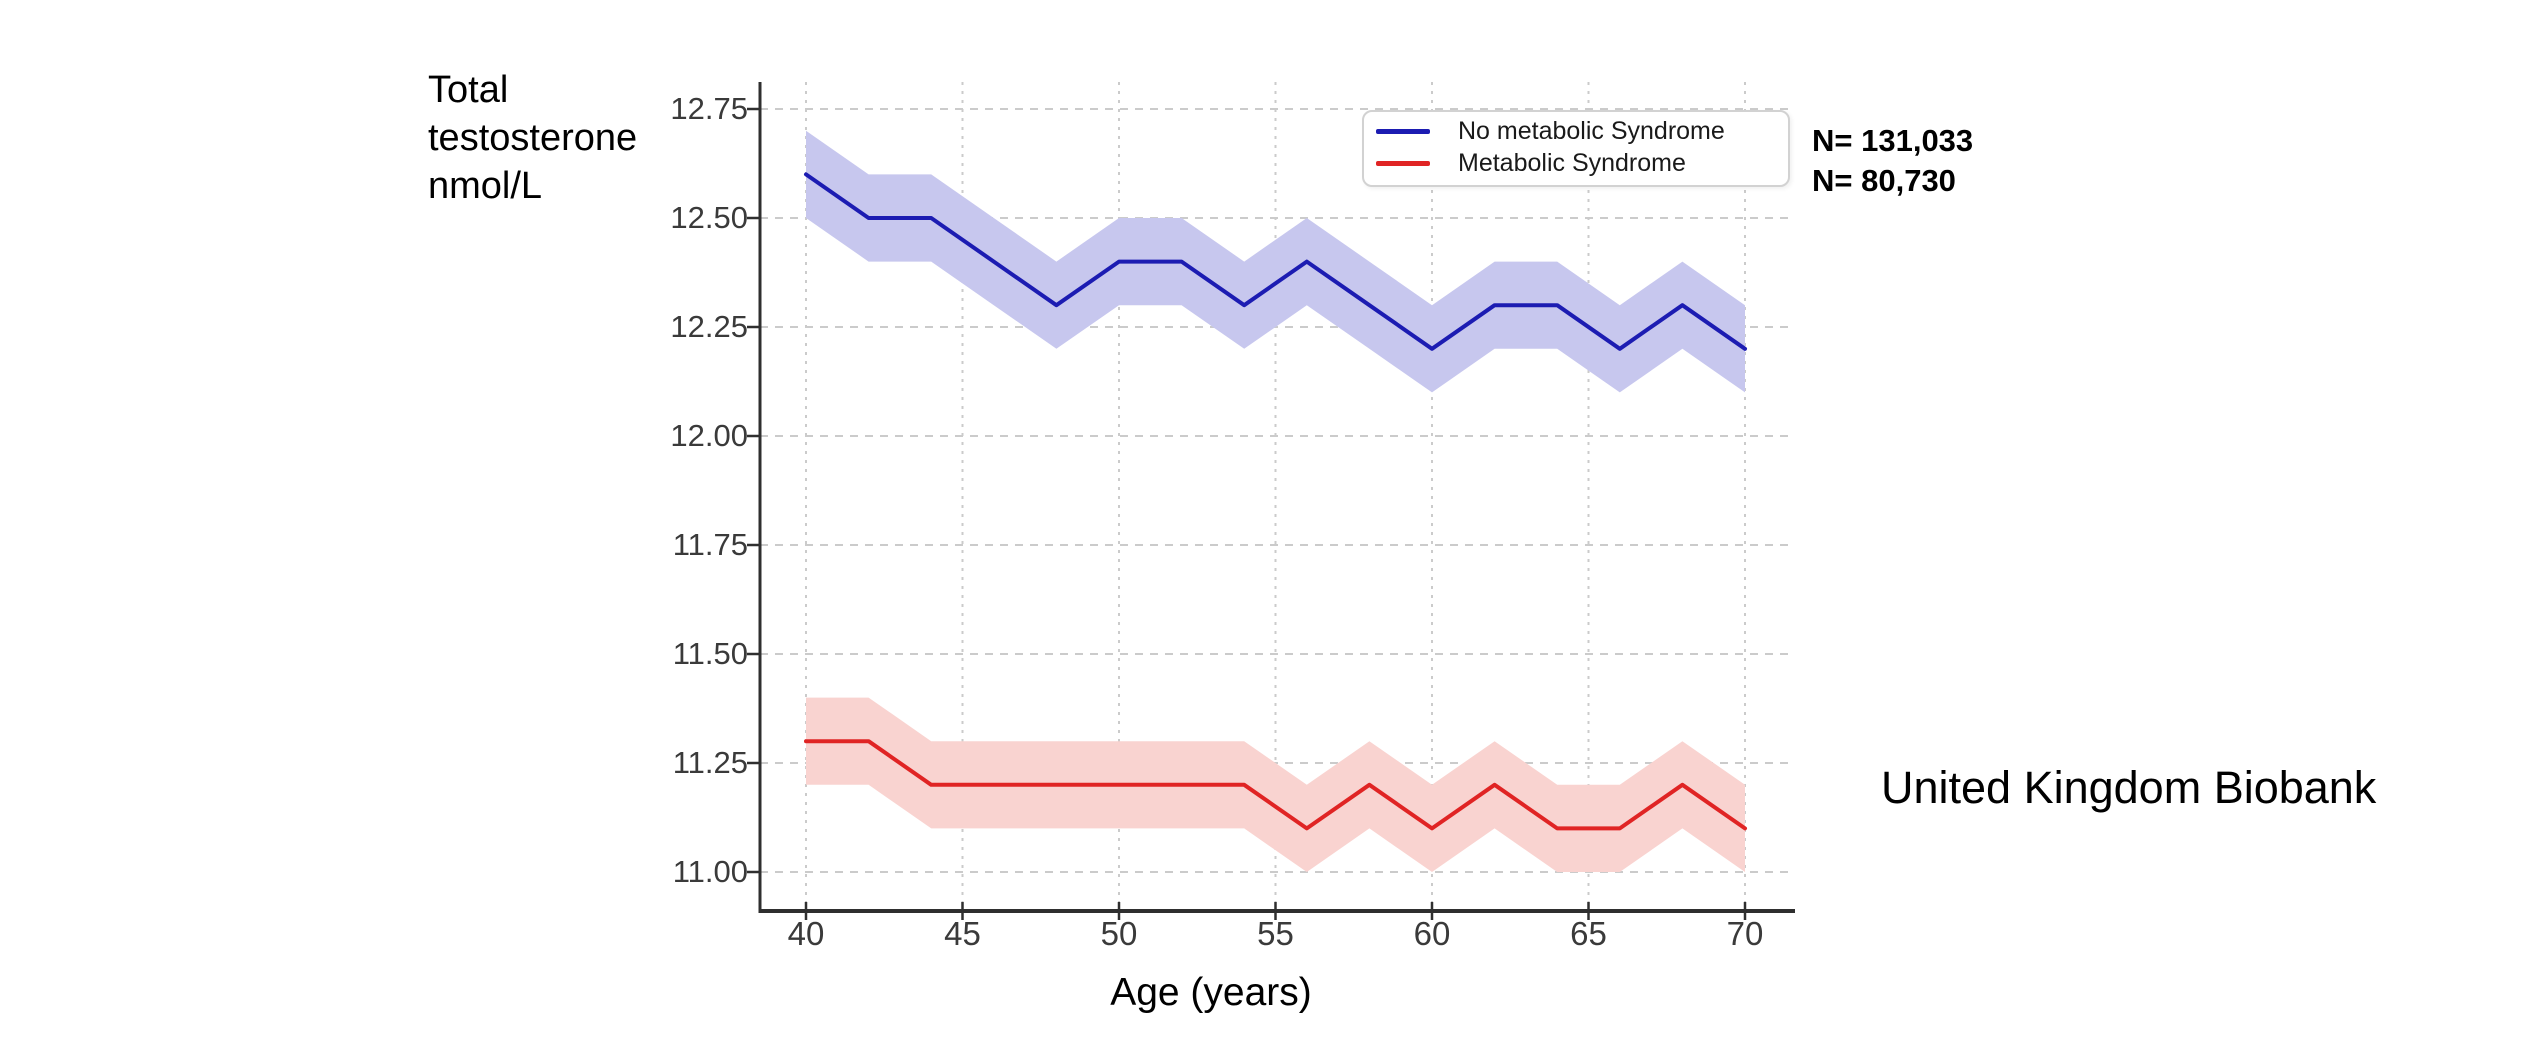 The image size is (2532, 1062). Describe the element at coordinates (1211, 992) in the screenshot. I see `x-axis-title: Age (years)` at that location.